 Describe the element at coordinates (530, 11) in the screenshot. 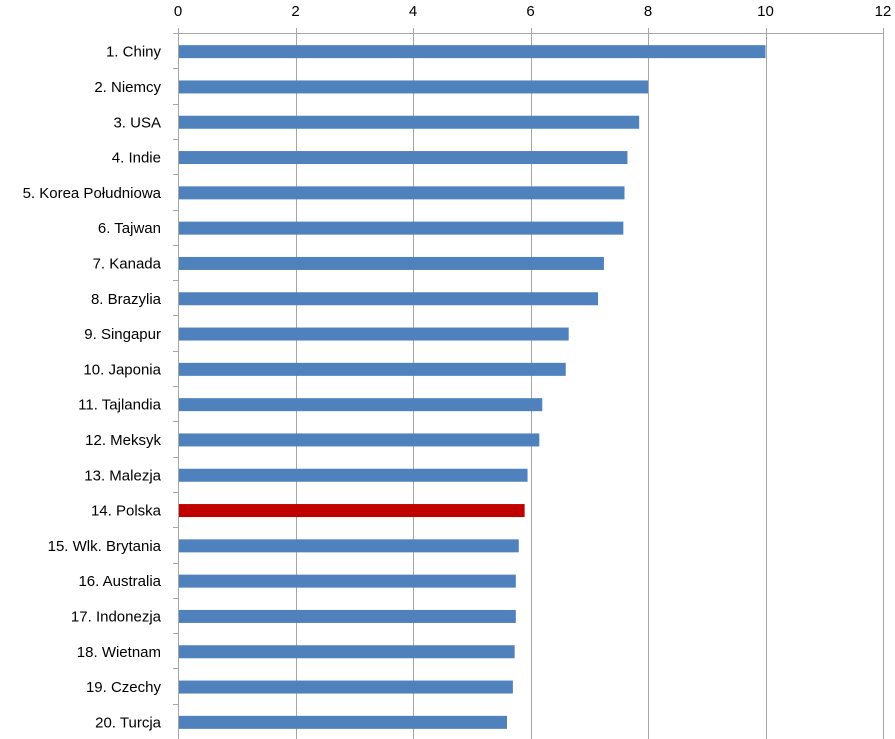

I see `x-tick-label: 6` at that location.